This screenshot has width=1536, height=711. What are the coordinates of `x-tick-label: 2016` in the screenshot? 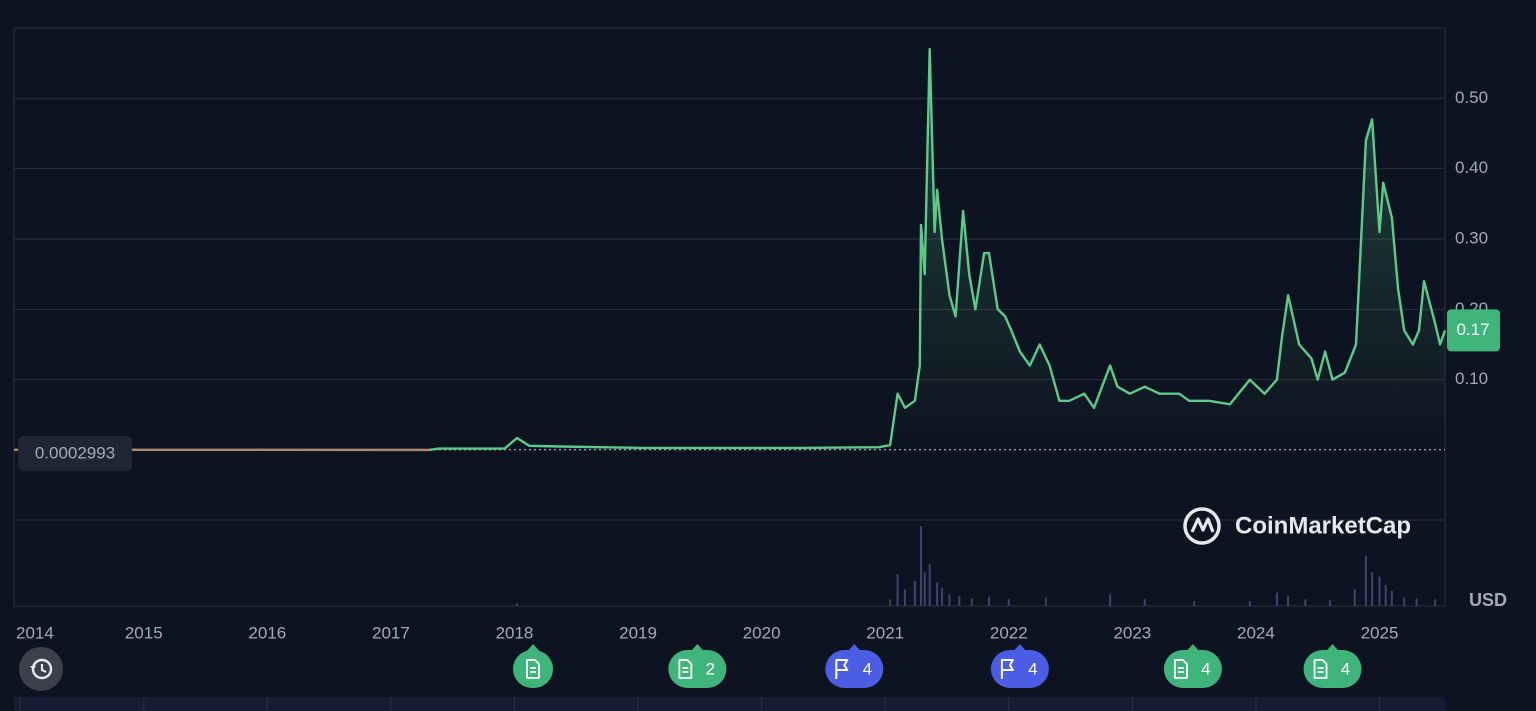 It's located at (267, 632).